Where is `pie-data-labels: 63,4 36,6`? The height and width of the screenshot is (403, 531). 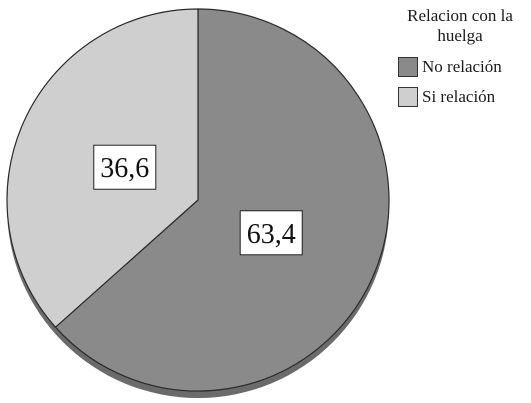
pie-data-labels: 63,4 36,6 is located at coordinates (198, 200).